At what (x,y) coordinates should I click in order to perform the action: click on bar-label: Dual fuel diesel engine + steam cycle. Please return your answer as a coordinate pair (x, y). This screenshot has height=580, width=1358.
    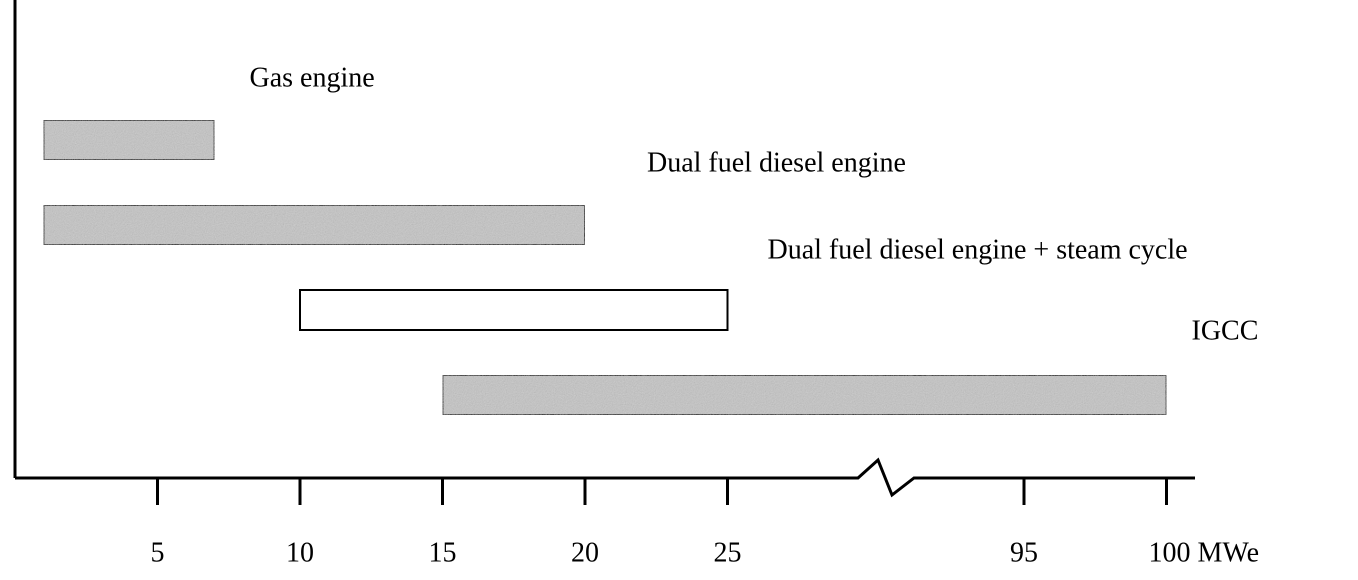
    Looking at the image, I should click on (978, 249).